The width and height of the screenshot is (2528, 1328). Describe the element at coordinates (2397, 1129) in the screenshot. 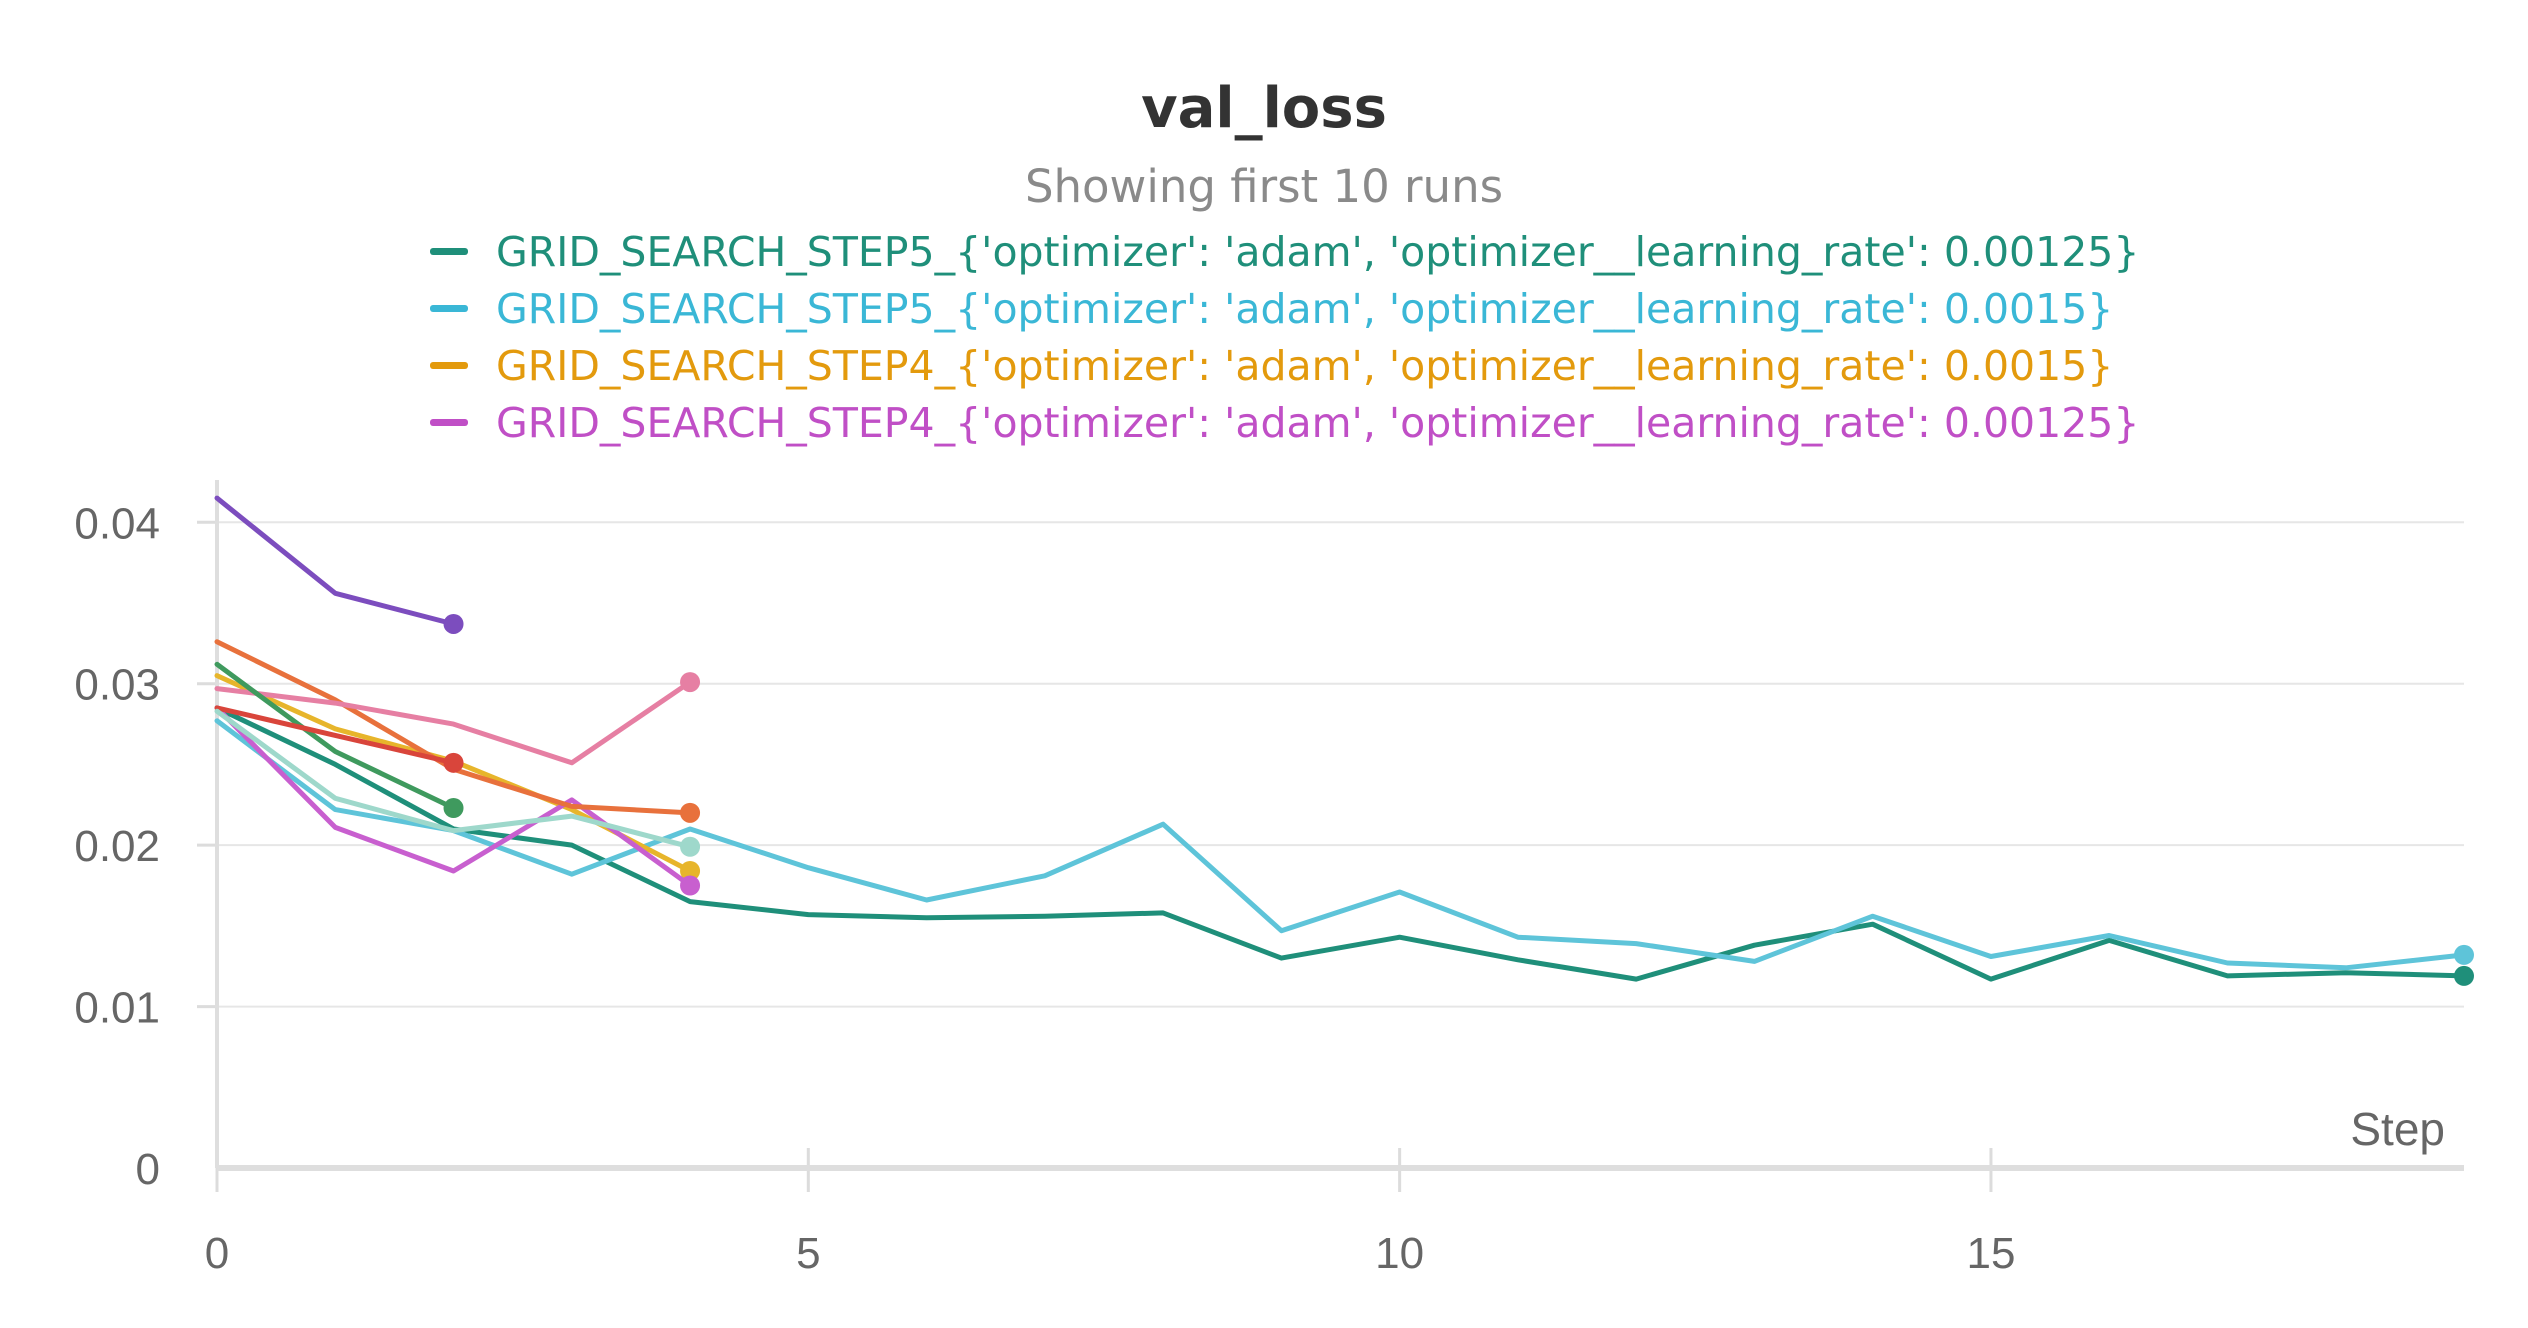

I see `x-axis-label: Step` at that location.